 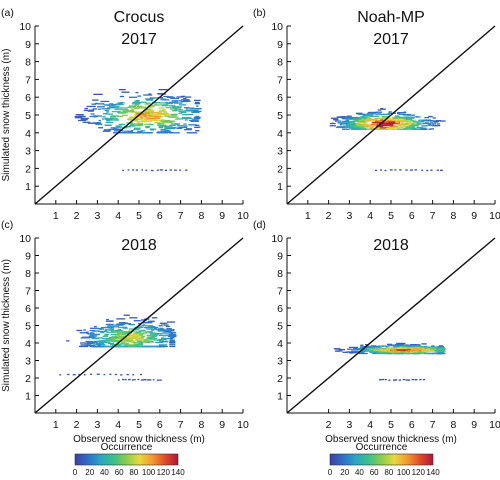 I want to click on x-tick-label: 3, so click(x=349, y=425).